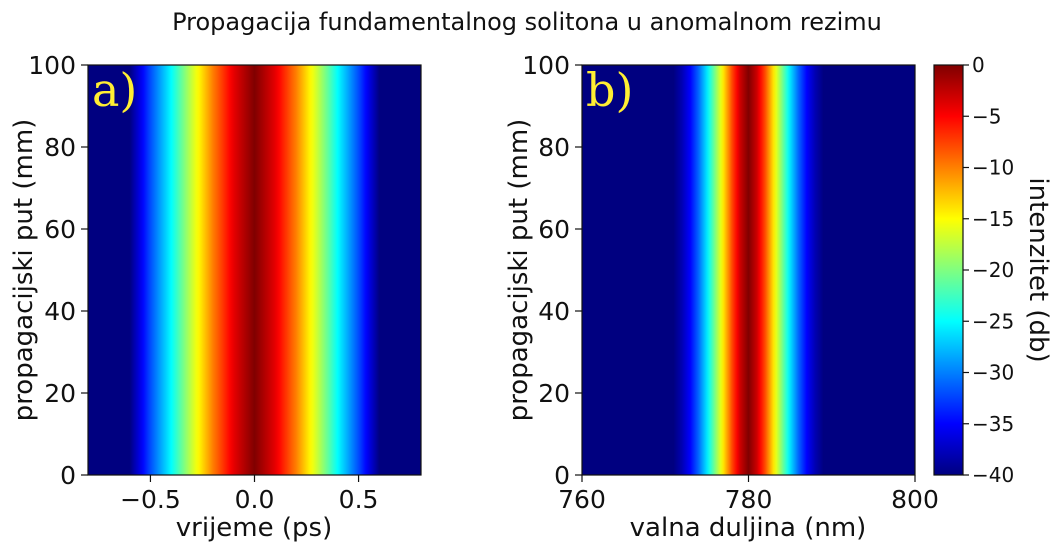 This screenshot has height=546, width=1053. I want to click on colorbar-tick-label: −30, so click(993, 373).